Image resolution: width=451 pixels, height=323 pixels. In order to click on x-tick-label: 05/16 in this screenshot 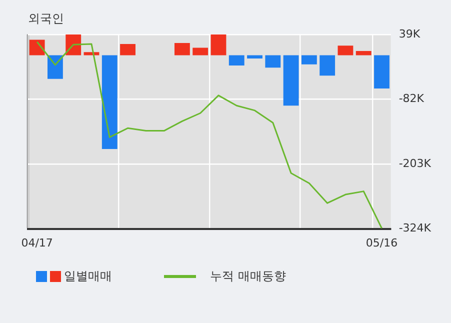, I will do `click(382, 243)`.